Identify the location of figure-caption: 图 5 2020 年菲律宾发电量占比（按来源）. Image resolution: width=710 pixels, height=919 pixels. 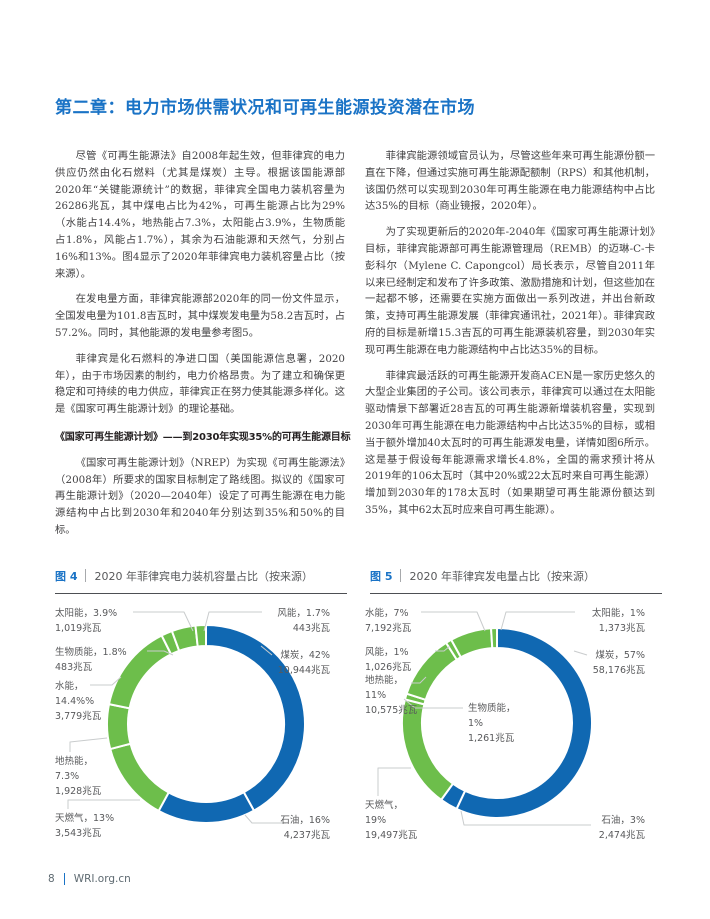
(516, 576).